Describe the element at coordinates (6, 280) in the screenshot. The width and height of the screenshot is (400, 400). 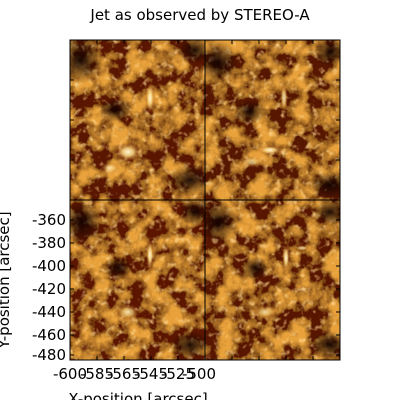
I see `y-axis-label: Y-position [arcsec]` at that location.